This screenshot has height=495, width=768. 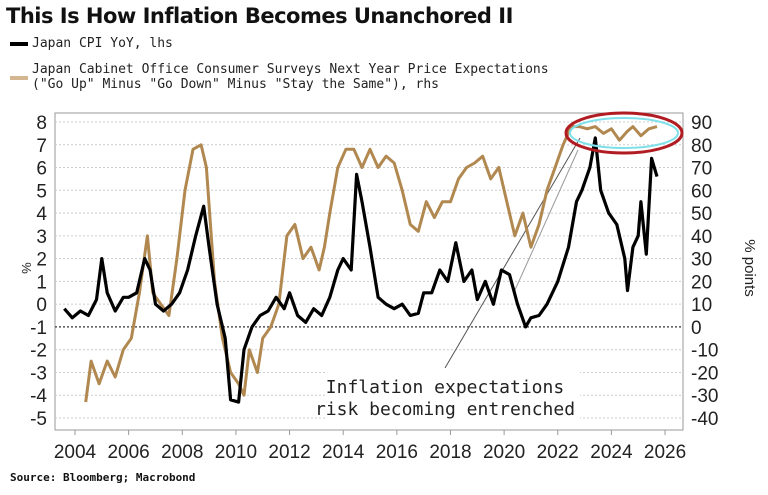 I want to click on x-tick-label: 2016, so click(x=397, y=452).